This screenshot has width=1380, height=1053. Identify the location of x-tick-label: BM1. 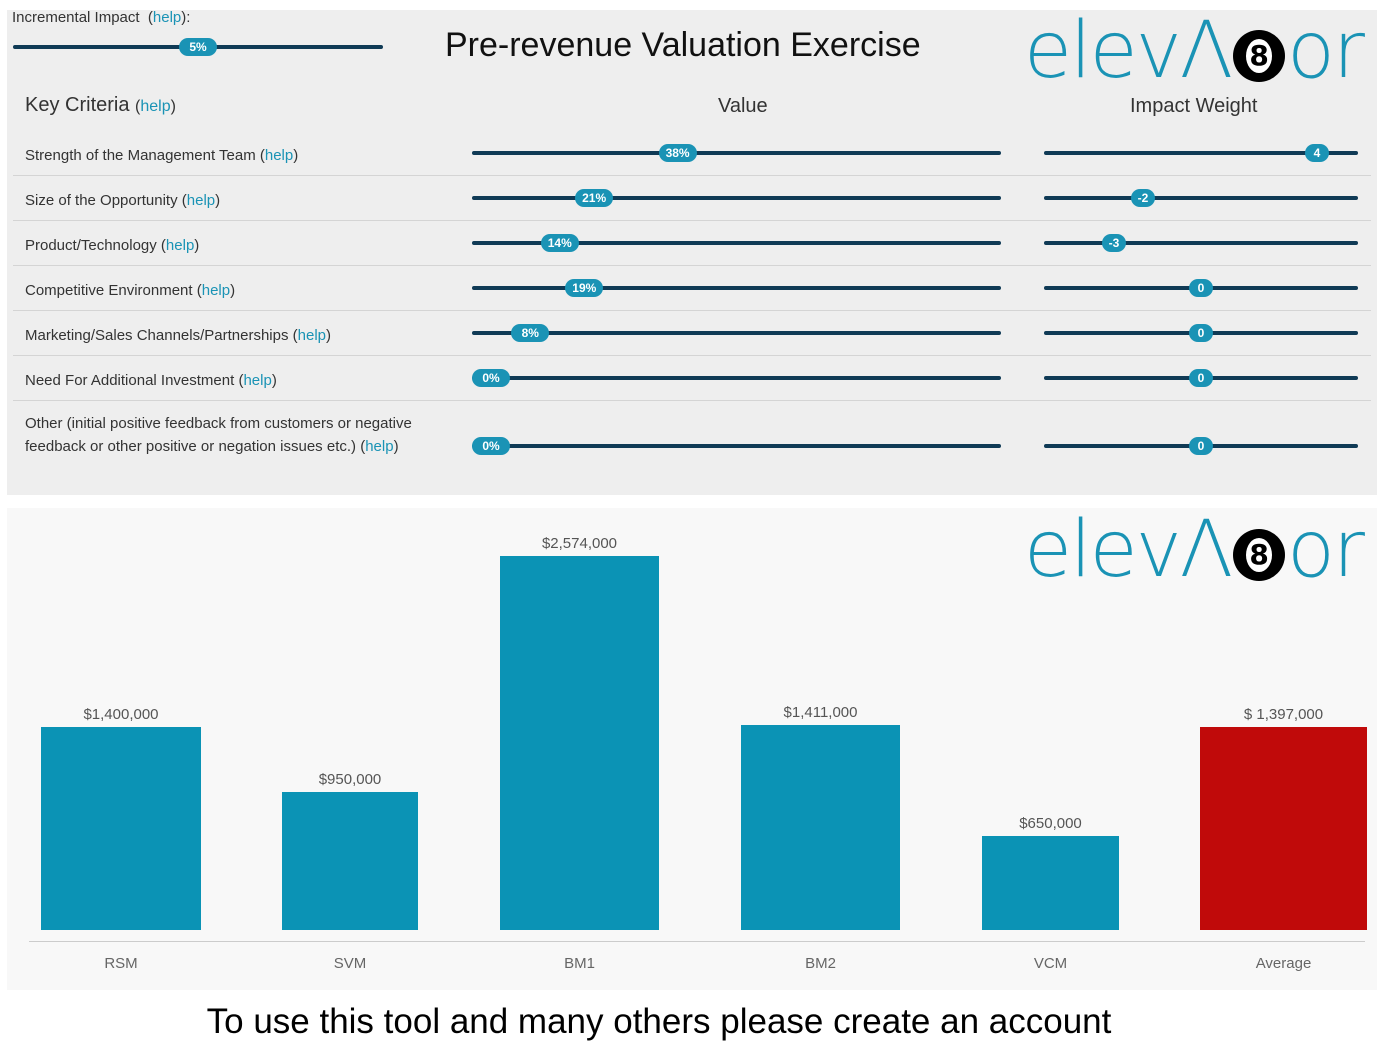
(579, 963).